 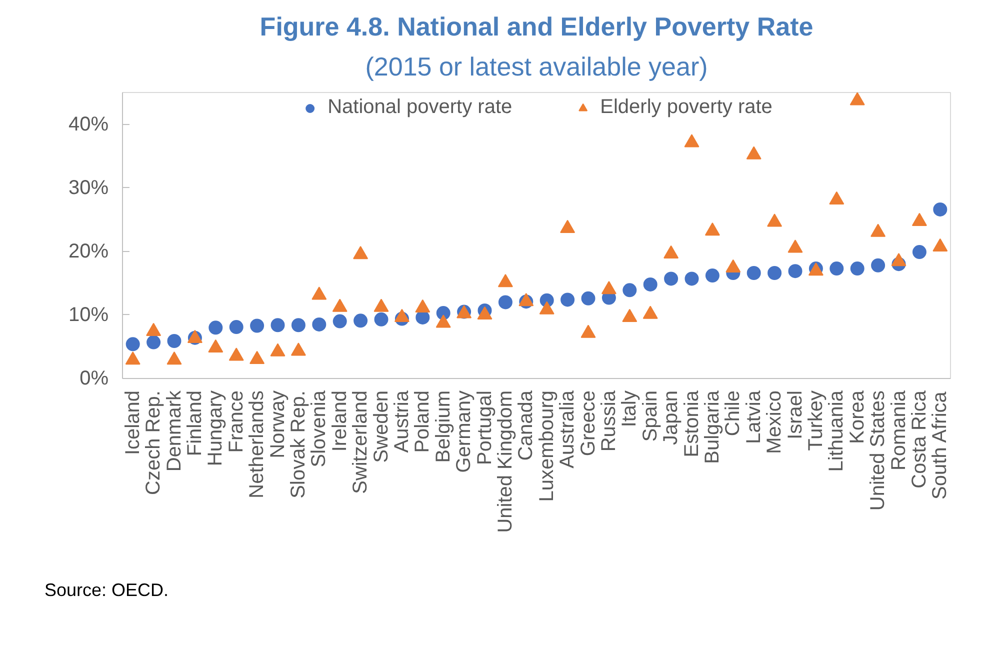 What do you see at coordinates (753, 417) in the screenshot?
I see `x-tick-label: Latvia` at bounding box center [753, 417].